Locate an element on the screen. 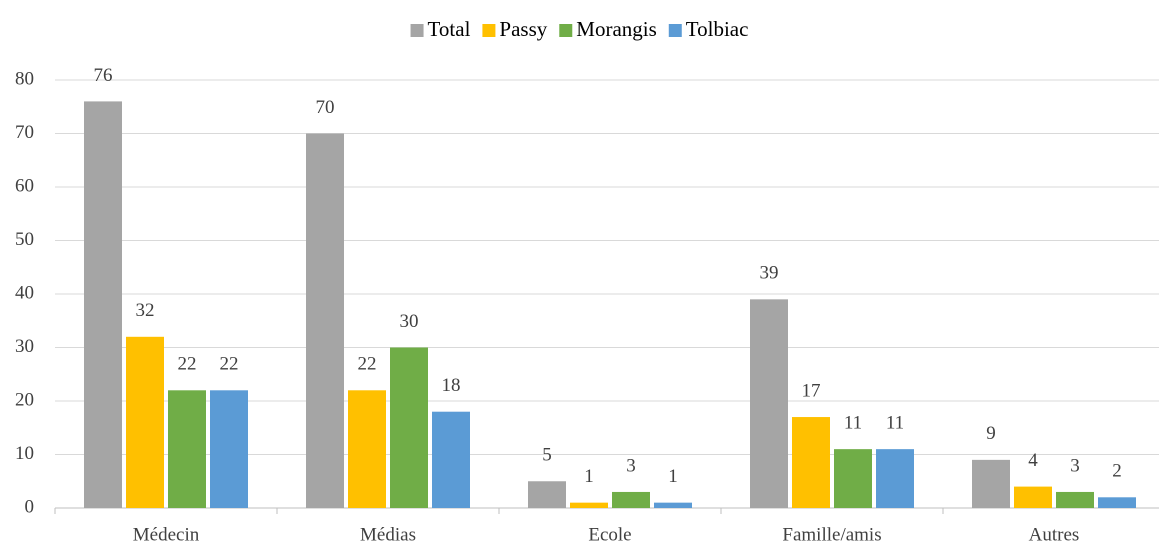 This screenshot has height=546, width=1159. legend: Total Passy Morangis Tolbiac is located at coordinates (579, 29).